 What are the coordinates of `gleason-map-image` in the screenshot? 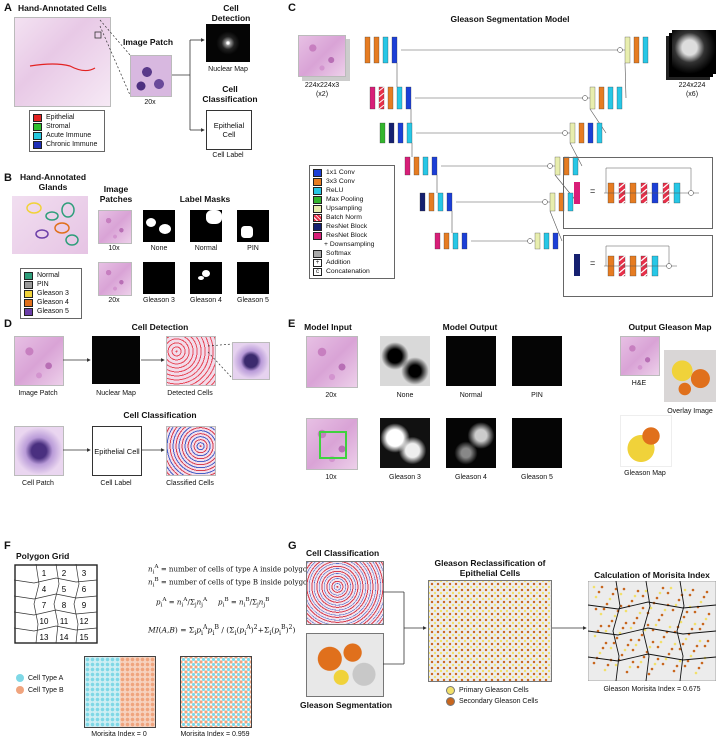 It's located at (646, 441).